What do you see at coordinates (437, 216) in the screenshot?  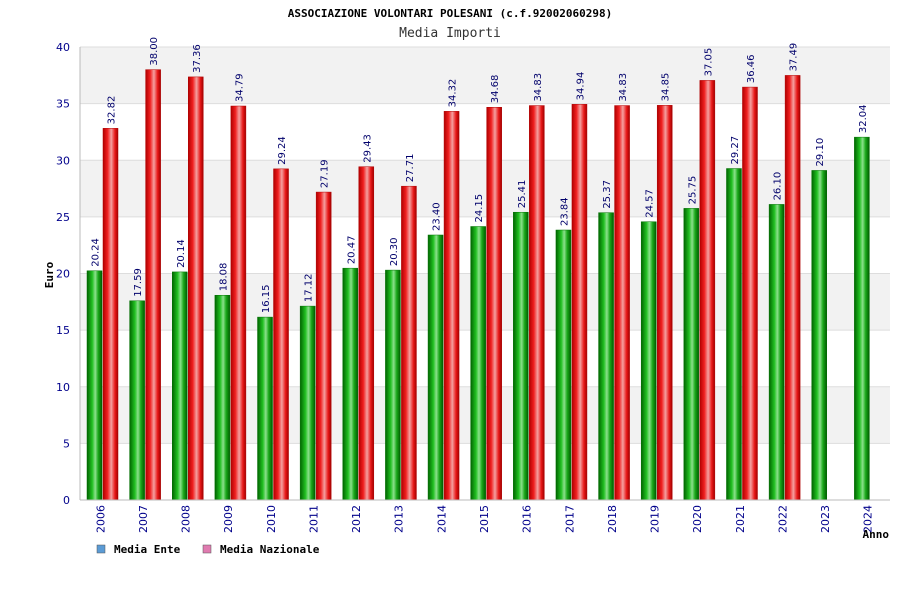 I see `data-label: 23.40` at bounding box center [437, 216].